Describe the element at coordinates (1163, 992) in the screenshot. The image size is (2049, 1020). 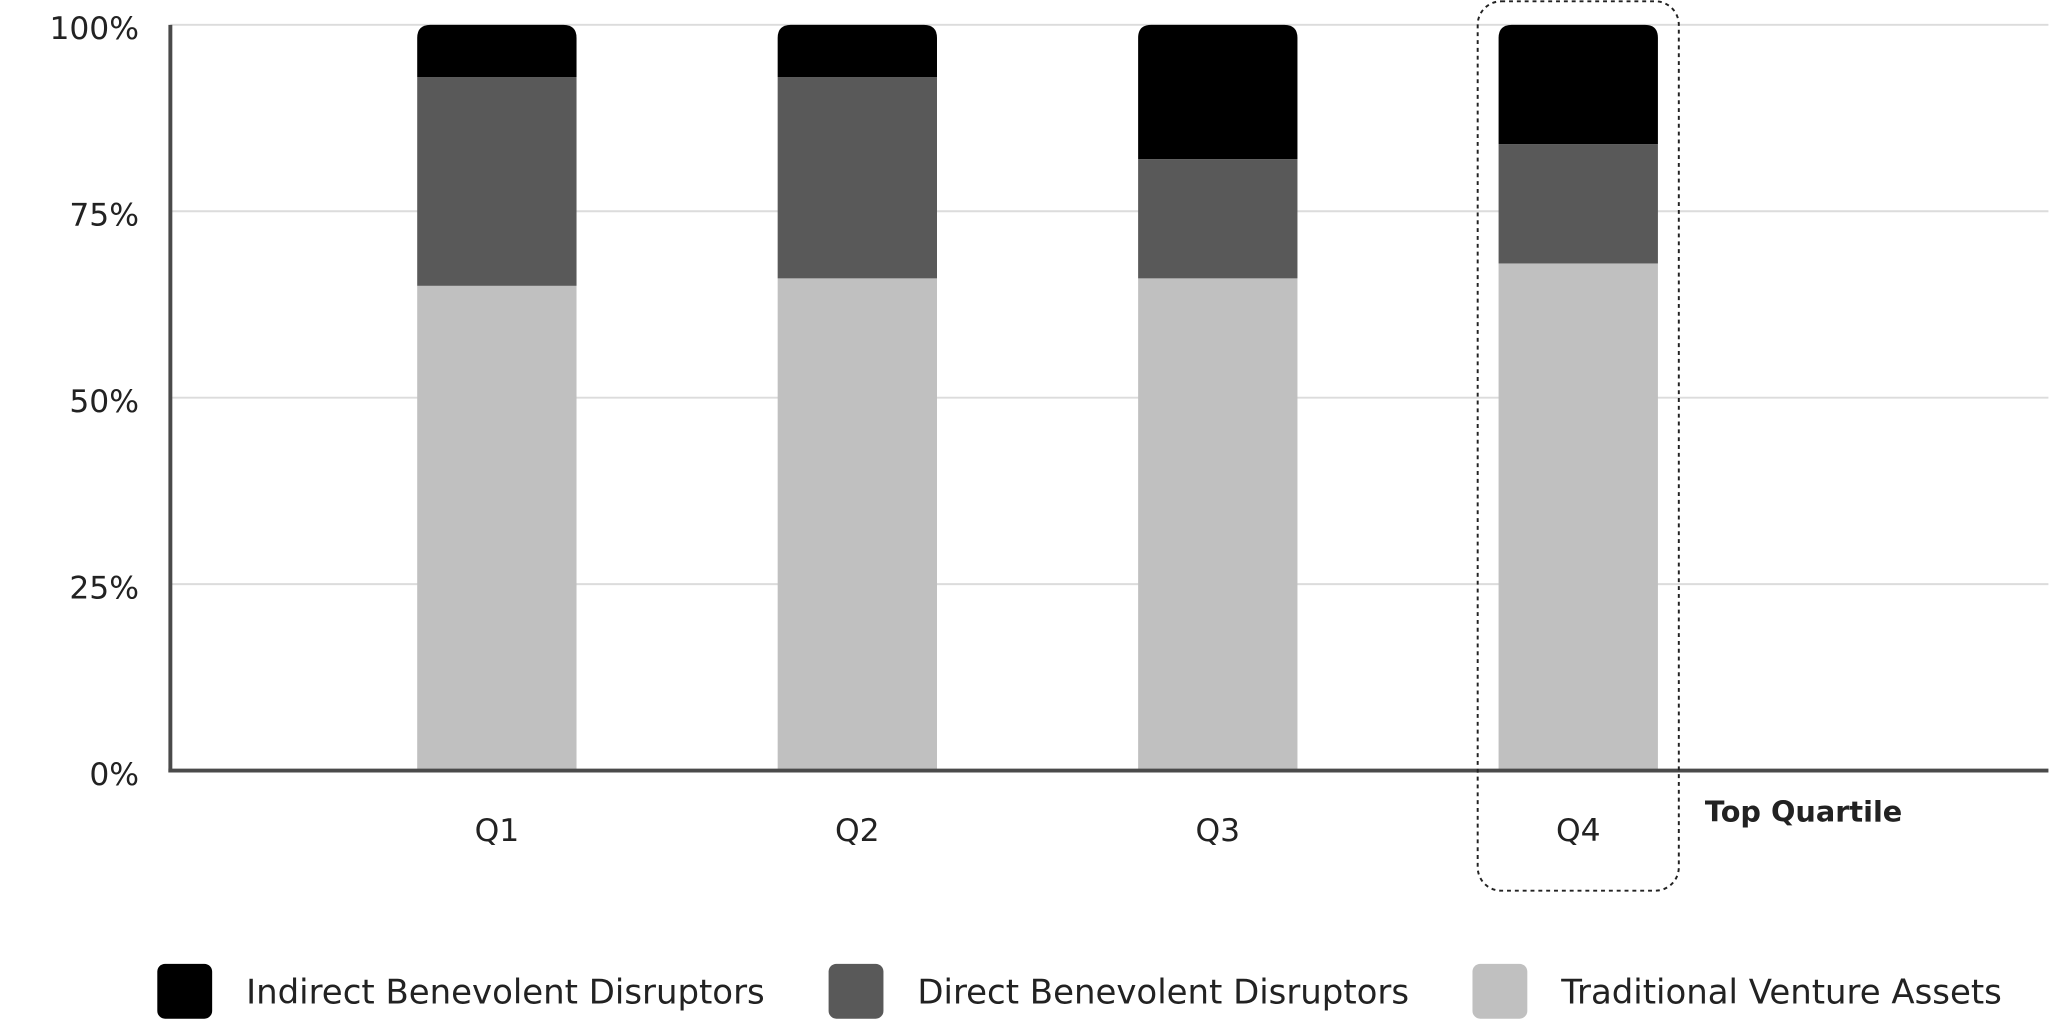
I see `legend-label: Direct Benevolent Disruptors` at that location.